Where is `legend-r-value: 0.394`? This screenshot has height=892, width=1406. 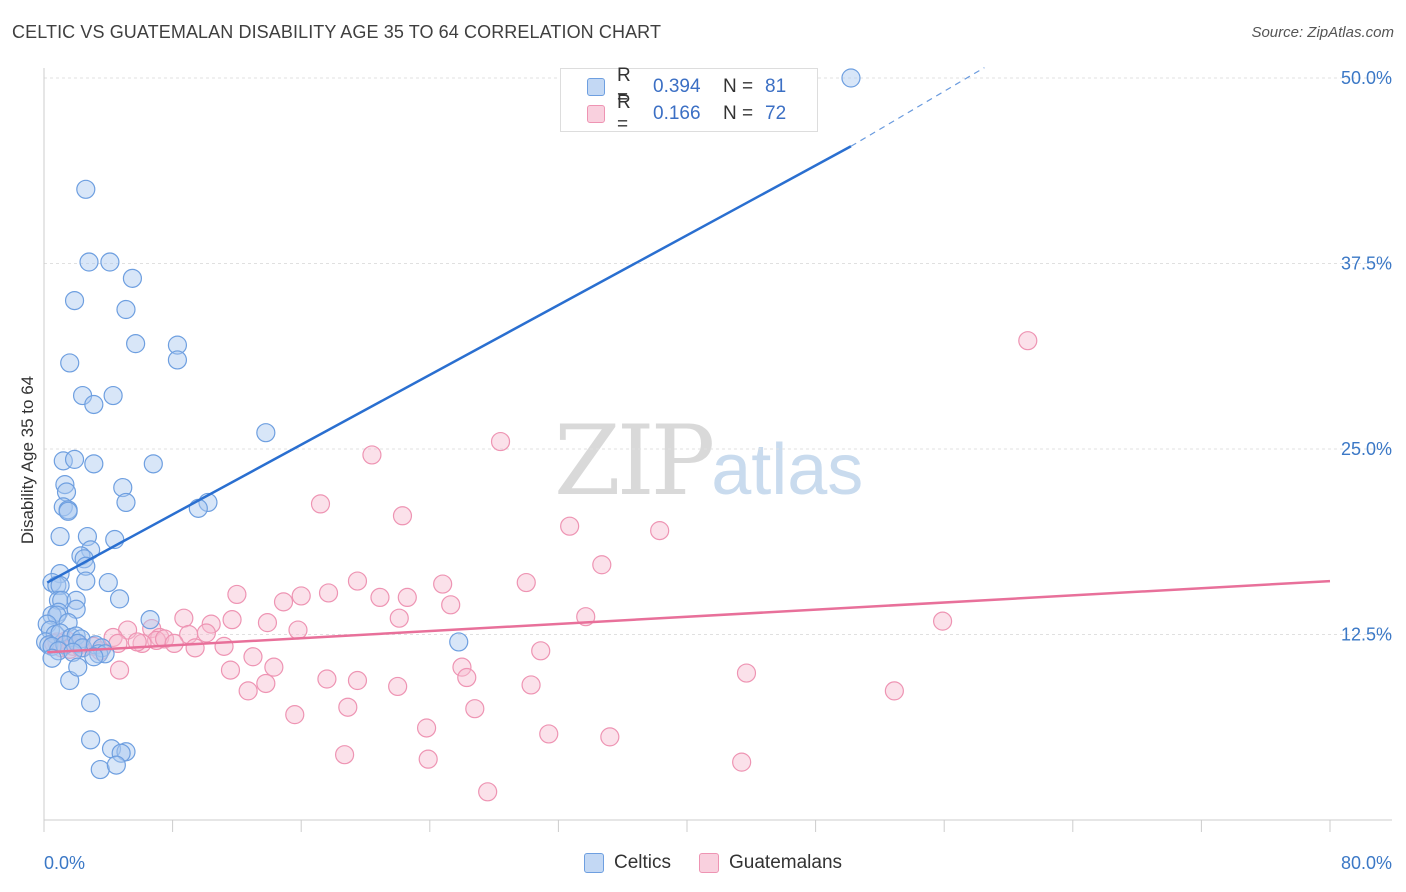 legend-r-value: 0.394 is located at coordinates (677, 86).